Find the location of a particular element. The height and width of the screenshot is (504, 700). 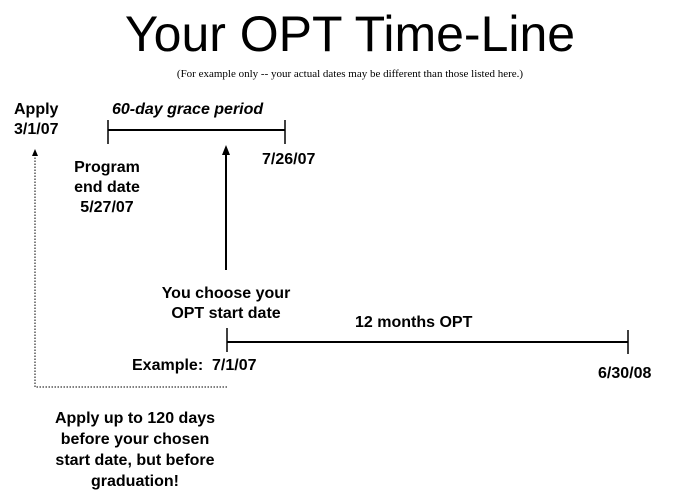

program-end-line1: Program is located at coordinates (107, 167).